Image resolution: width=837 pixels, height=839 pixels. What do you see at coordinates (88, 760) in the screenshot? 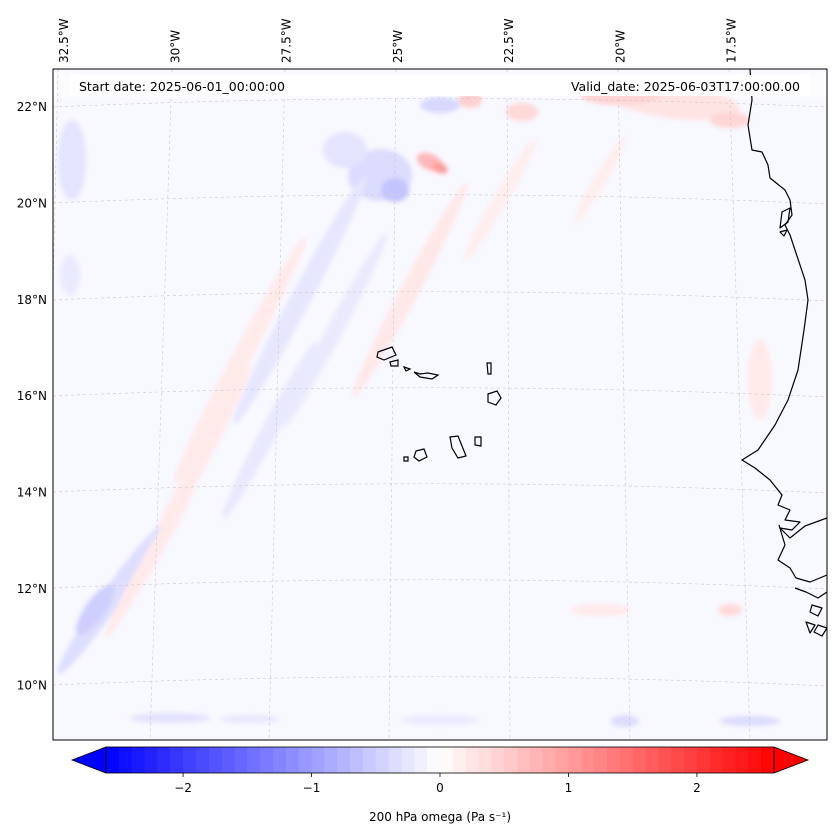
I see `colorbar-extend-low` at bounding box center [88, 760].